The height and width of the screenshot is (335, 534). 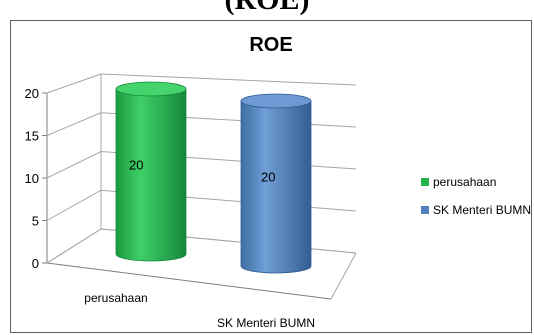 I want to click on bar-perusahaan: 20, so click(x=151, y=171).